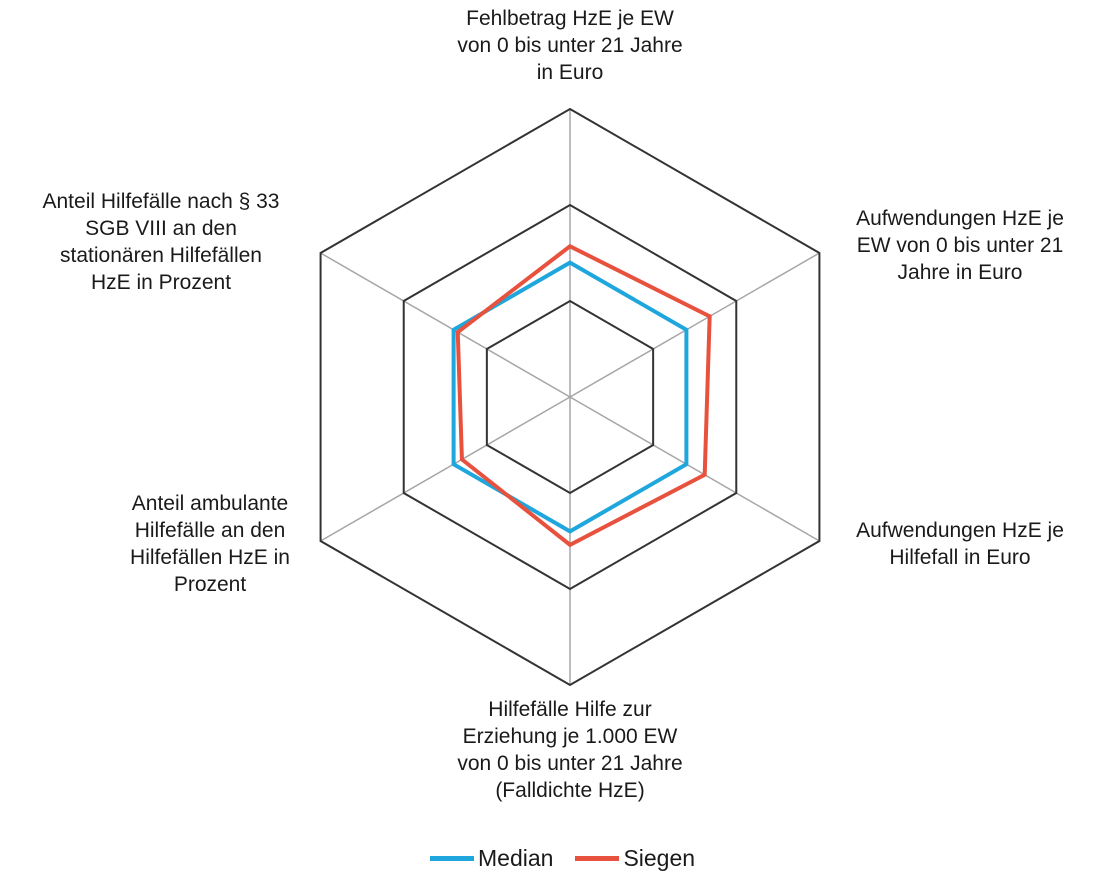 Image resolution: width=1102 pixels, height=881 pixels. I want to click on legend-swatch-siegen, so click(597, 858).